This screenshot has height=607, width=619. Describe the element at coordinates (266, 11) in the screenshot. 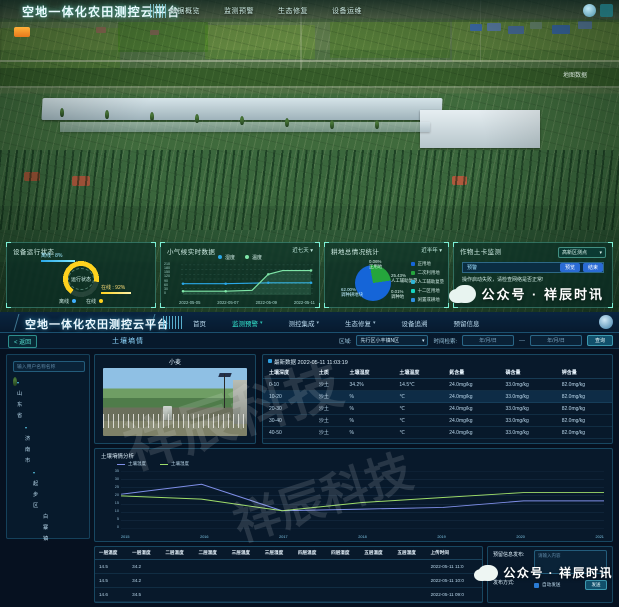

I see `top-nav: 数据概览 监测预警 生态修复 设备运维` at that location.